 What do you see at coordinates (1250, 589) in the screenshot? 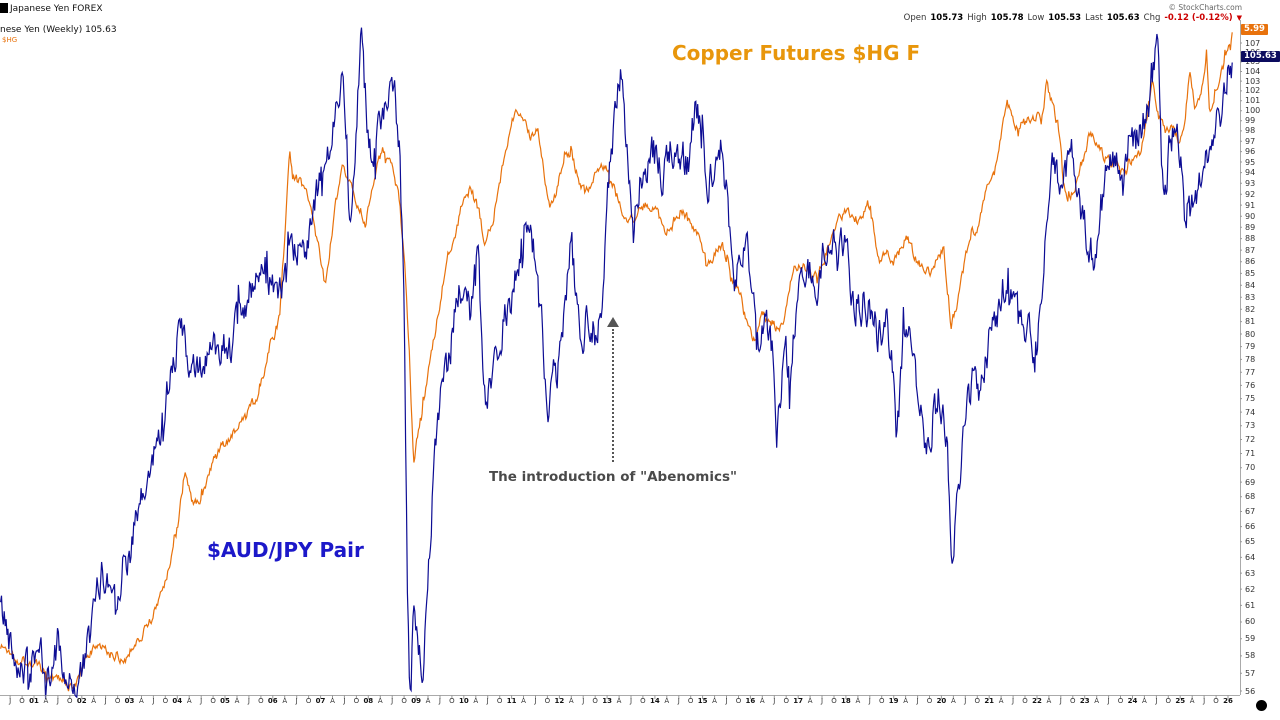
I see `y-axis-label: 62` at bounding box center [1250, 589].